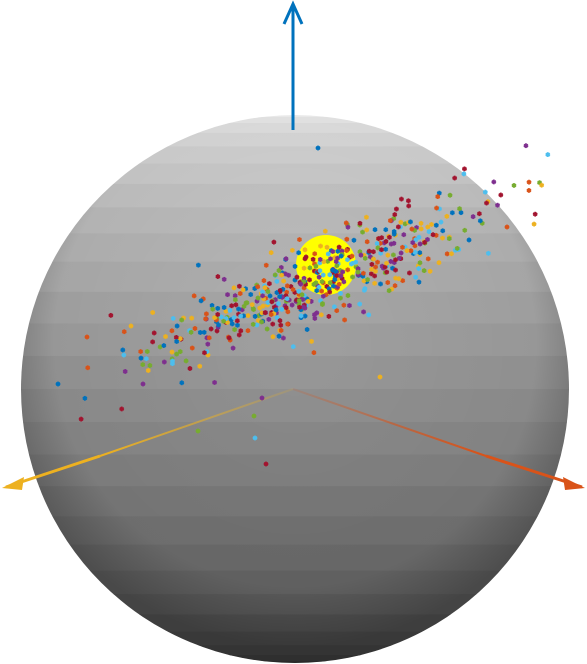 Image resolution: width=587 pixels, height=664 pixels. Describe the element at coordinates (196, 422) in the screenshot. I see `x-axis-inner` at that location.